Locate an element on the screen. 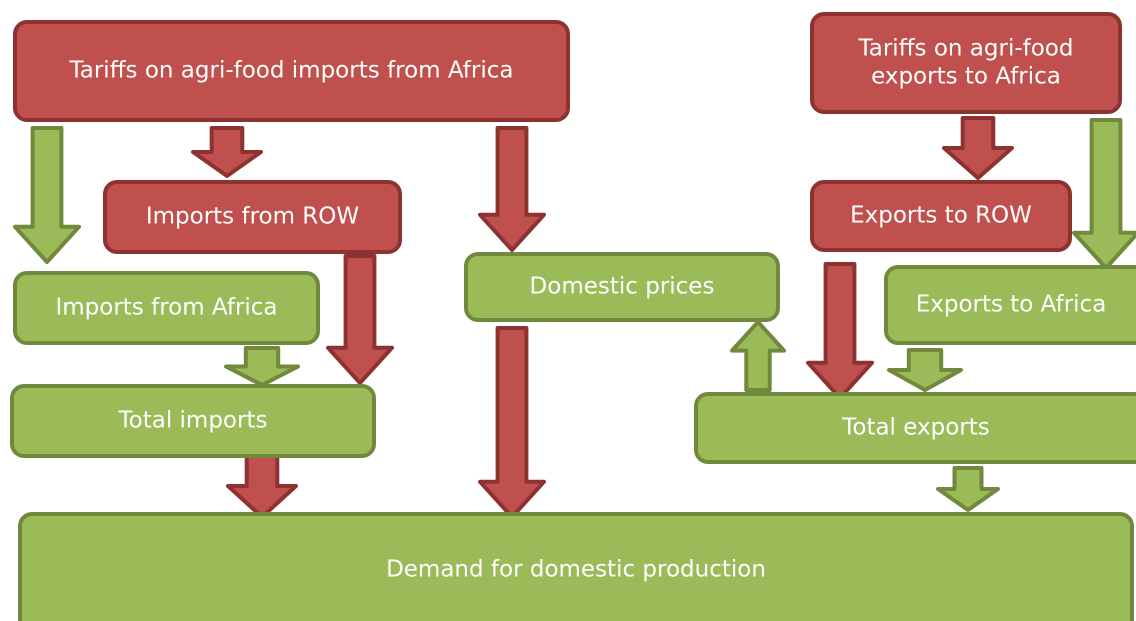 This screenshot has height=621, width=1136. node-label: Total exports is located at coordinates (915, 428).